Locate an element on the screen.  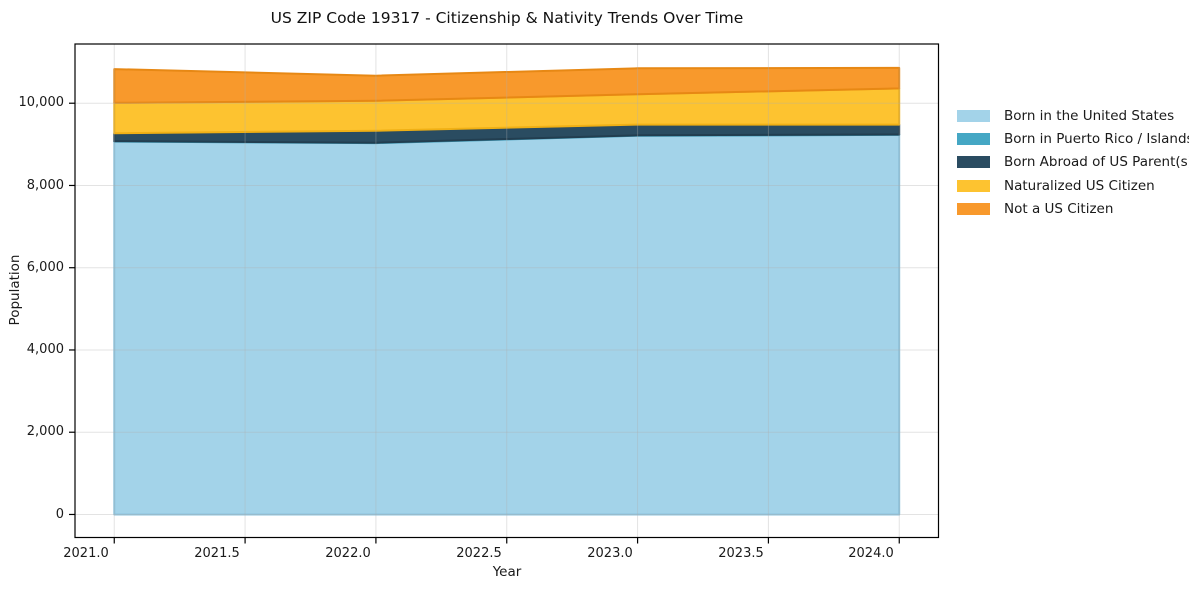
x-tick-label: 2022.0 is located at coordinates (348, 553).